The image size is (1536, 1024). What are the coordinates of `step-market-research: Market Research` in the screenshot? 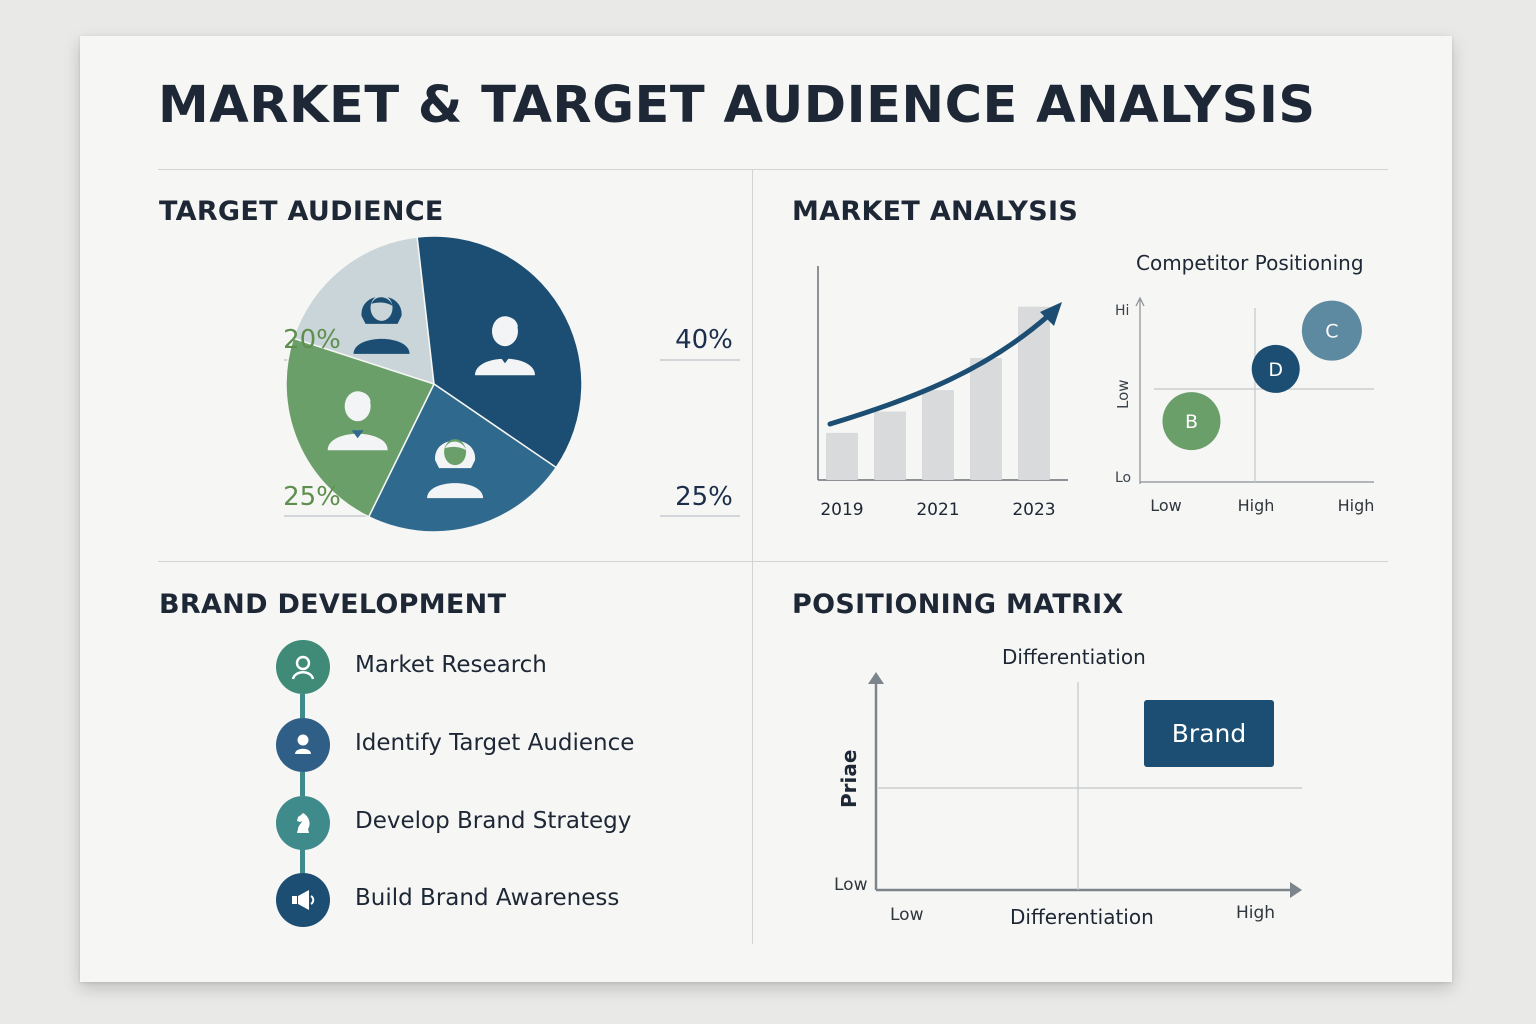 It's located at (484, 668).